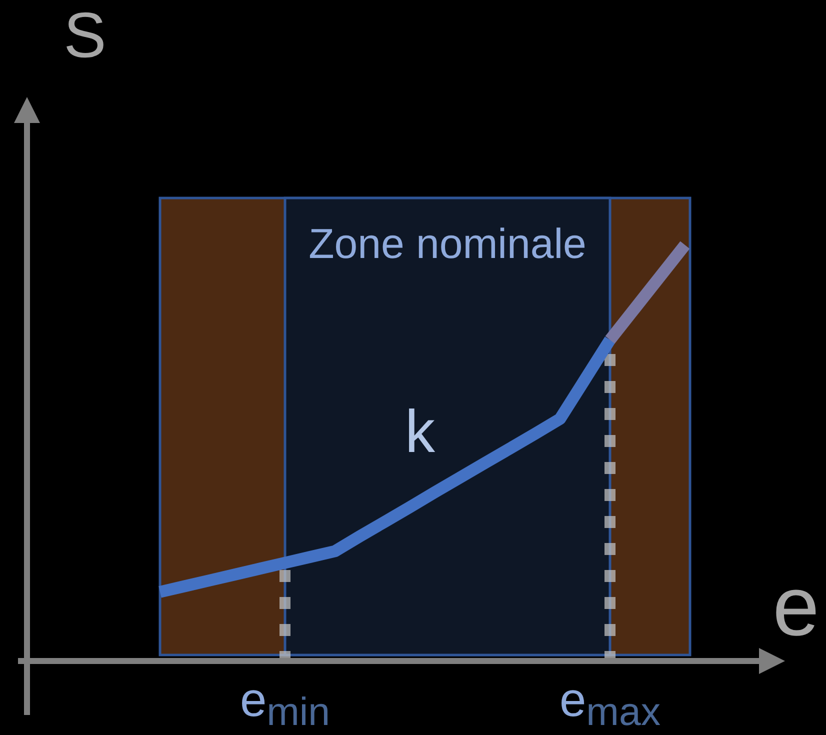  What do you see at coordinates (610, 704) in the screenshot?
I see `x-tick-label: e$_{max}$` at bounding box center [610, 704].